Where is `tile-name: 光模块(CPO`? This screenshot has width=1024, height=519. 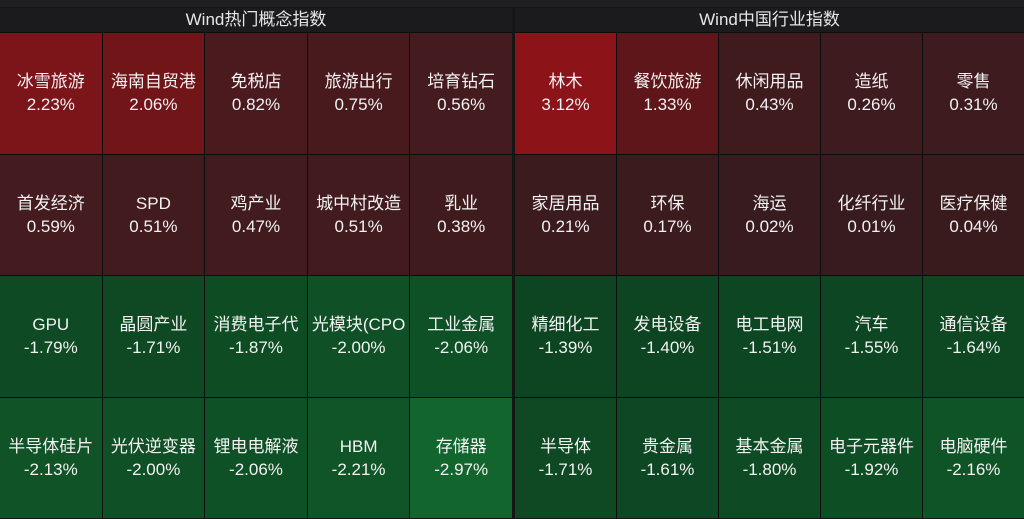 tile-name: 光模块(CPO is located at coordinates (358, 325).